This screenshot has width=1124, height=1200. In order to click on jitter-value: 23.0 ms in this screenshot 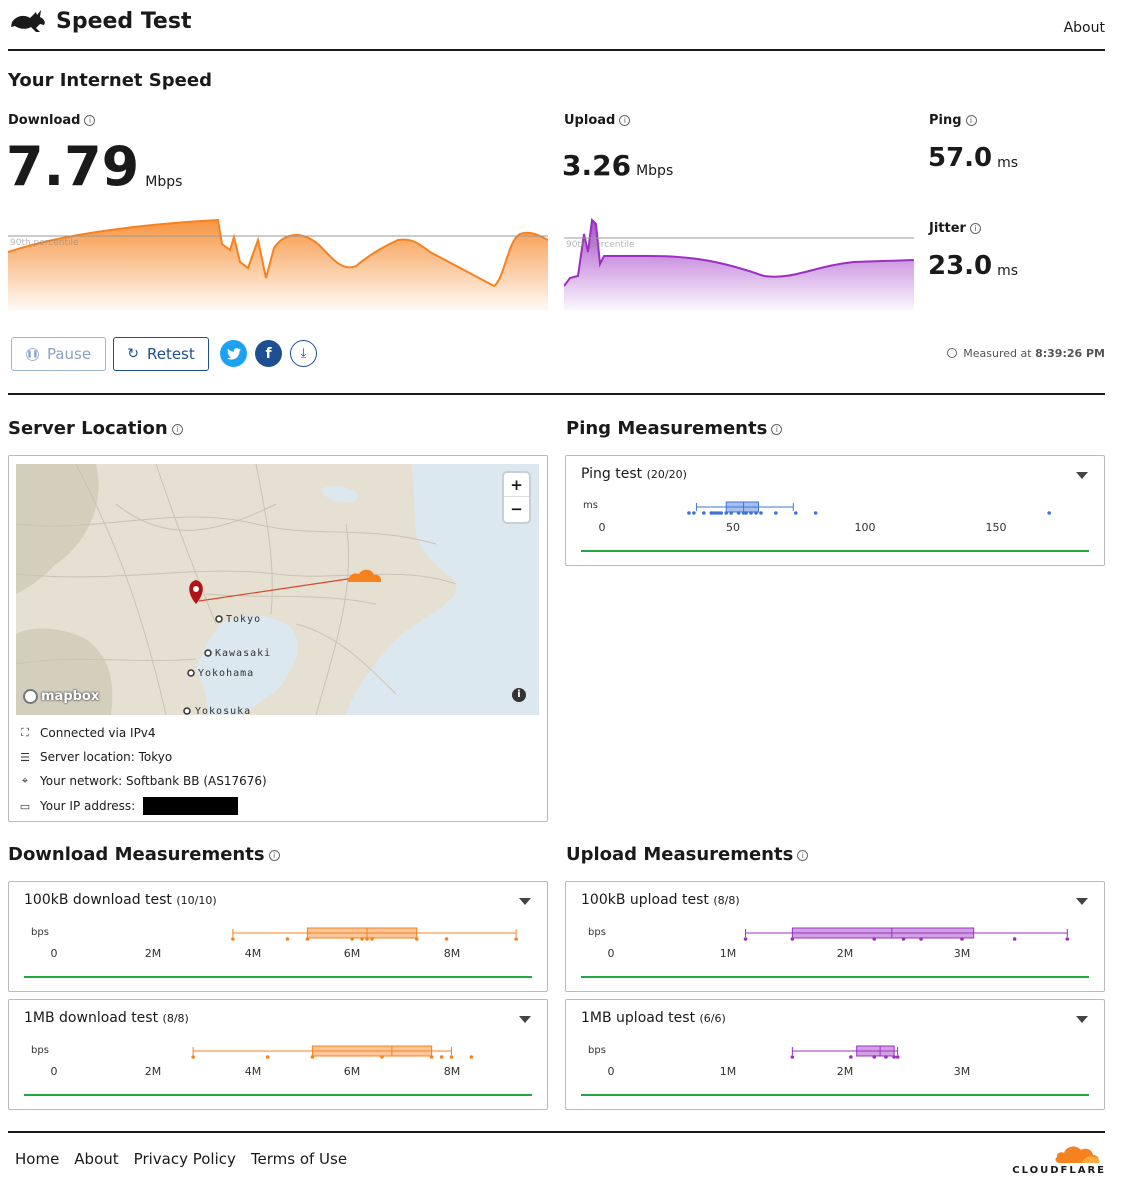, I will do `click(973, 266)`.